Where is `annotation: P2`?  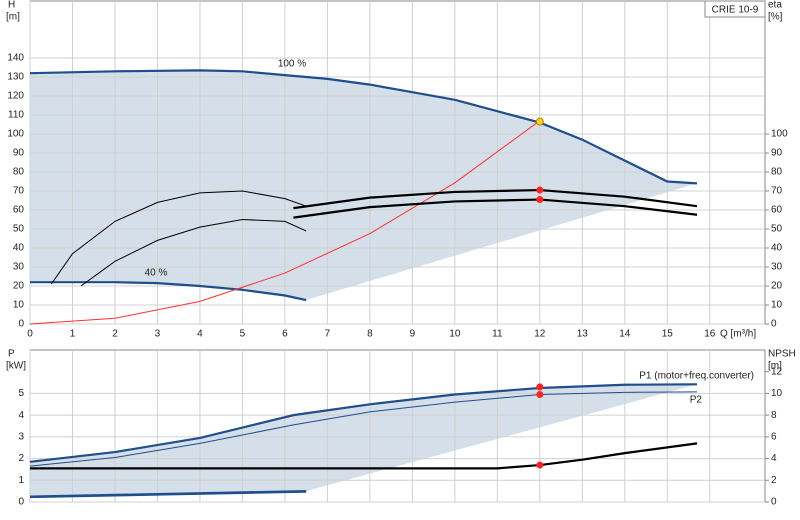
annotation: P2 is located at coordinates (696, 400).